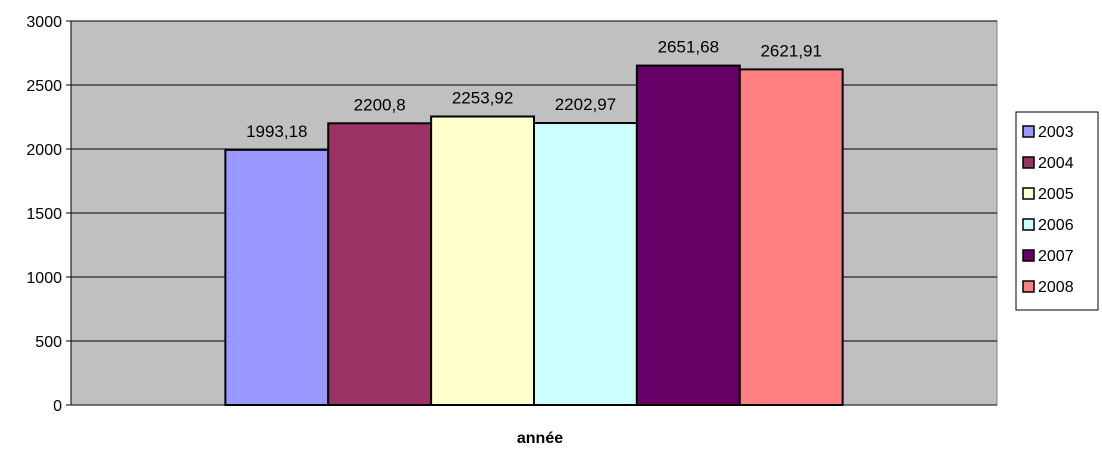 This screenshot has height=451, width=1102. What do you see at coordinates (1028, 224) in the screenshot?
I see `legend-swatch-2006` at bounding box center [1028, 224].